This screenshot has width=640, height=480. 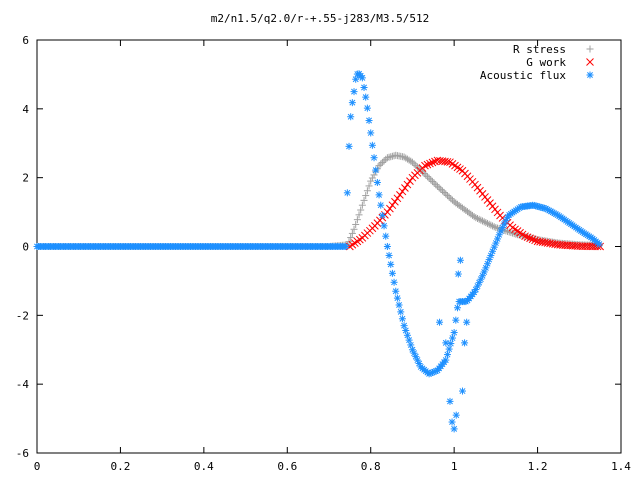 What do you see at coordinates (37, 466) in the screenshot?
I see `x-tick-label: 0` at bounding box center [37, 466].